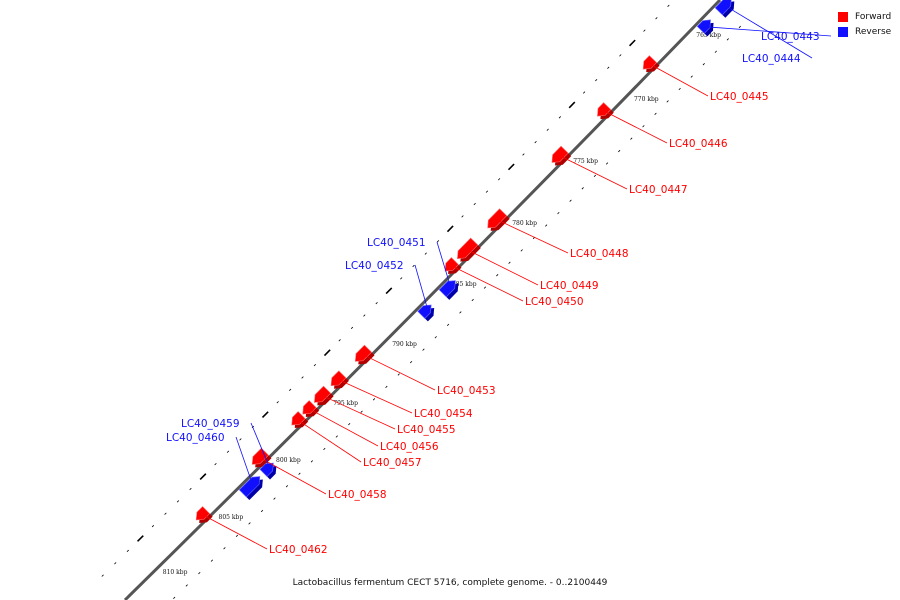  What do you see at coordinates (843, 16) in the screenshot?
I see `forward-swatch` at bounding box center [843, 16].